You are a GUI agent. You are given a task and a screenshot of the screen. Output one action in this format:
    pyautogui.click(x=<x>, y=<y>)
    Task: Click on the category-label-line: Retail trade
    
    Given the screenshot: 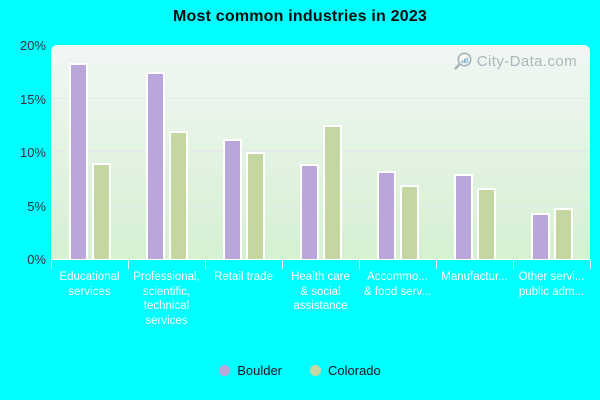 What is the action you would take?
    pyautogui.click(x=243, y=277)
    